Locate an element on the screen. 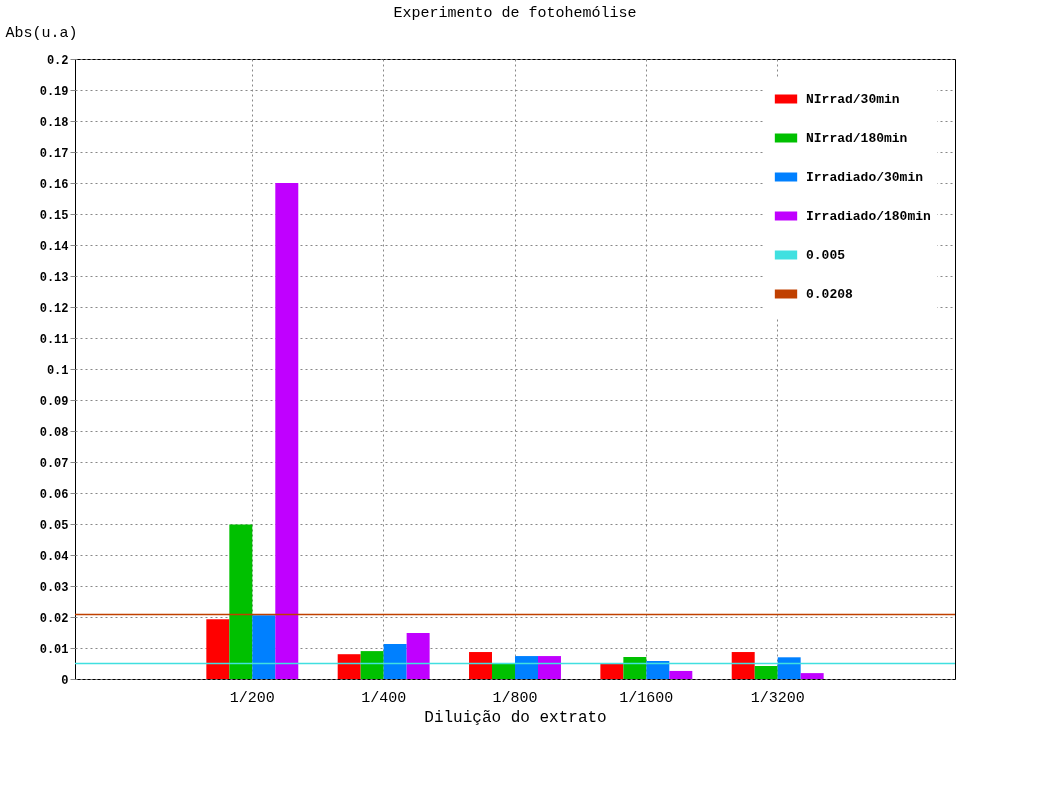 Image resolution: width=1037 pixels, height=787 pixels. x-axis-title: Diluição do extrato is located at coordinates (515, 717).